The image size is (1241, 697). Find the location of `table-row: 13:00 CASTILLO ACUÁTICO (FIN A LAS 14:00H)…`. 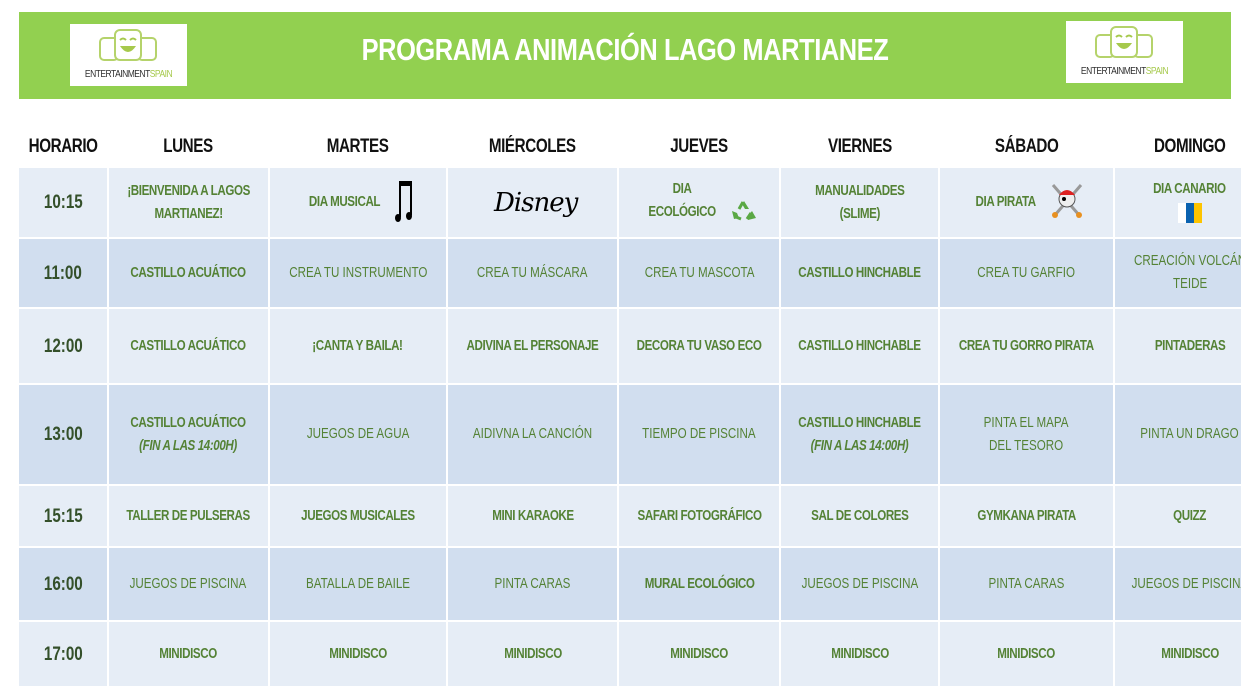

table-row: 13:00 CASTILLO ACUÁTICO (FIN A LAS 14:00H)… is located at coordinates (630, 434).